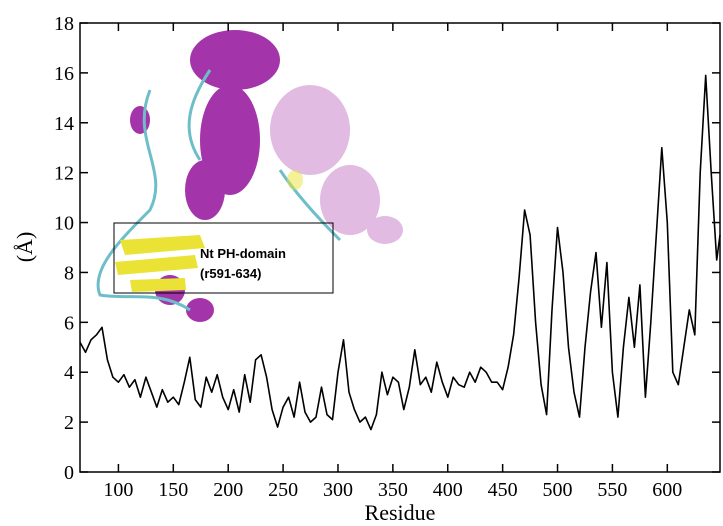 This screenshot has width=723, height=526. Describe the element at coordinates (448, 490) in the screenshot. I see `x-tick-label: 400` at that location.